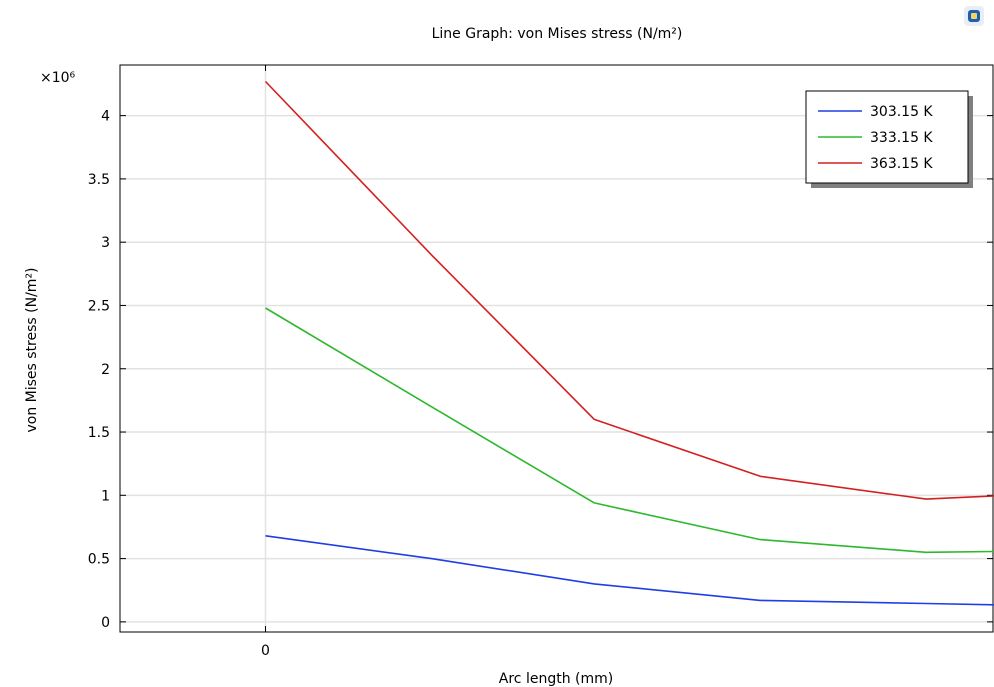  Describe the element at coordinates (99, 306) in the screenshot. I see `y-tick-label: 2.5` at that location.